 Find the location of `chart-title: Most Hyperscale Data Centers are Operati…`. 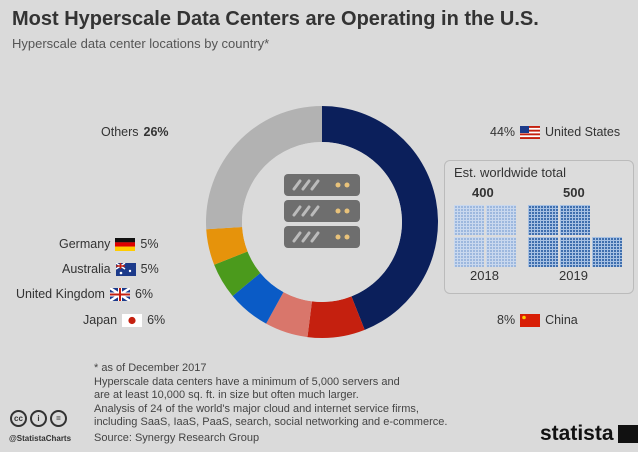

chart-title: Most Hyperscale Data Centers are Operati… is located at coordinates (275, 19).